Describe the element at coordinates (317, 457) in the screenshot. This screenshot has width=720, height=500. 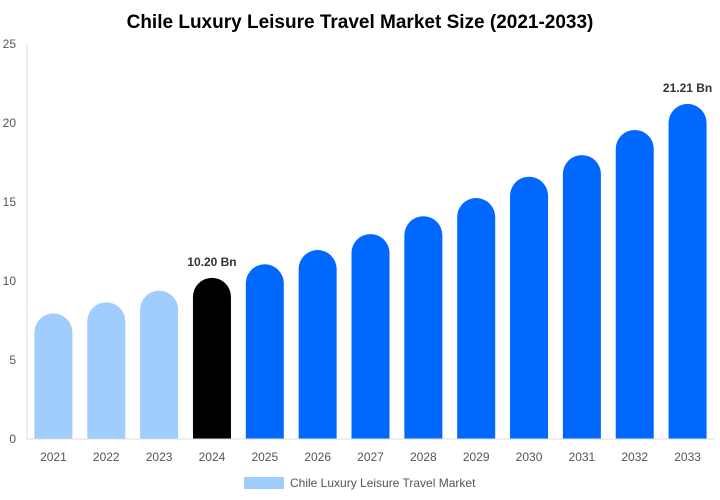
I see `x-tick-label: 2026` at that location.